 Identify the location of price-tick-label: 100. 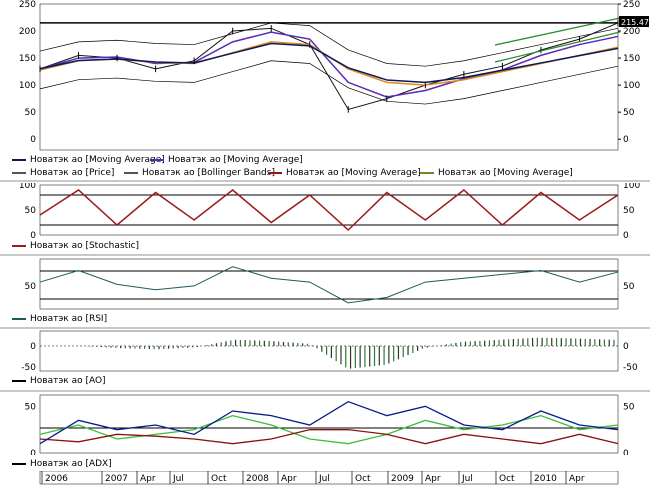
(27, 86).